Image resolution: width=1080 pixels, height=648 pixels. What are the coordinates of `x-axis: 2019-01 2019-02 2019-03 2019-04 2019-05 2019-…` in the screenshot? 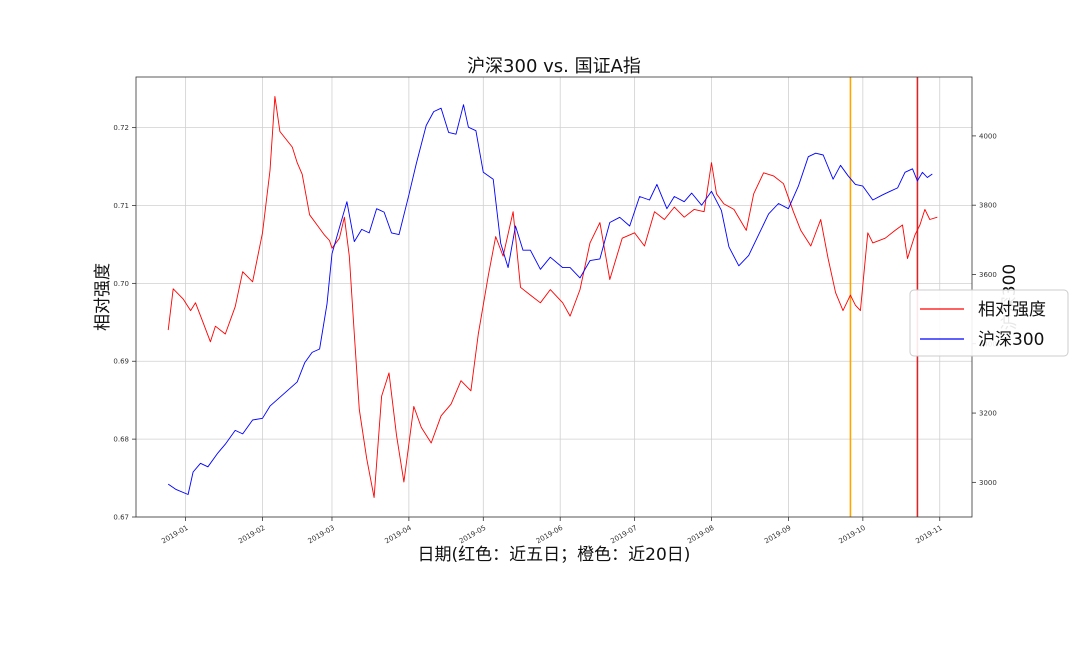 It's located at (552, 531).